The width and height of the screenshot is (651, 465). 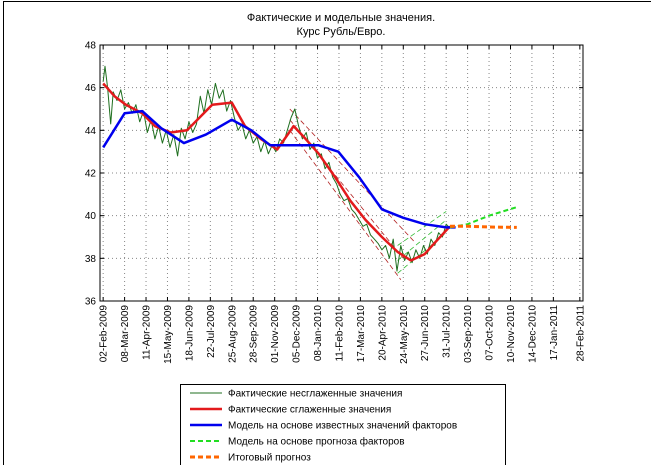 I want to click on y-tick-label: 44, so click(x=91, y=131).